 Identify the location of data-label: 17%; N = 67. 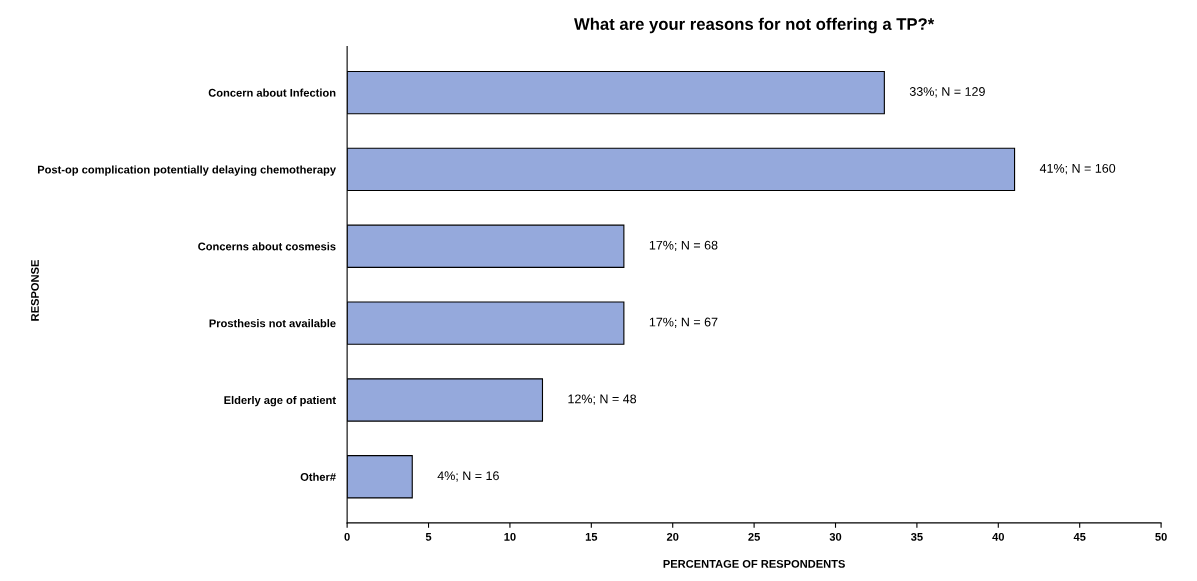
(683, 322).